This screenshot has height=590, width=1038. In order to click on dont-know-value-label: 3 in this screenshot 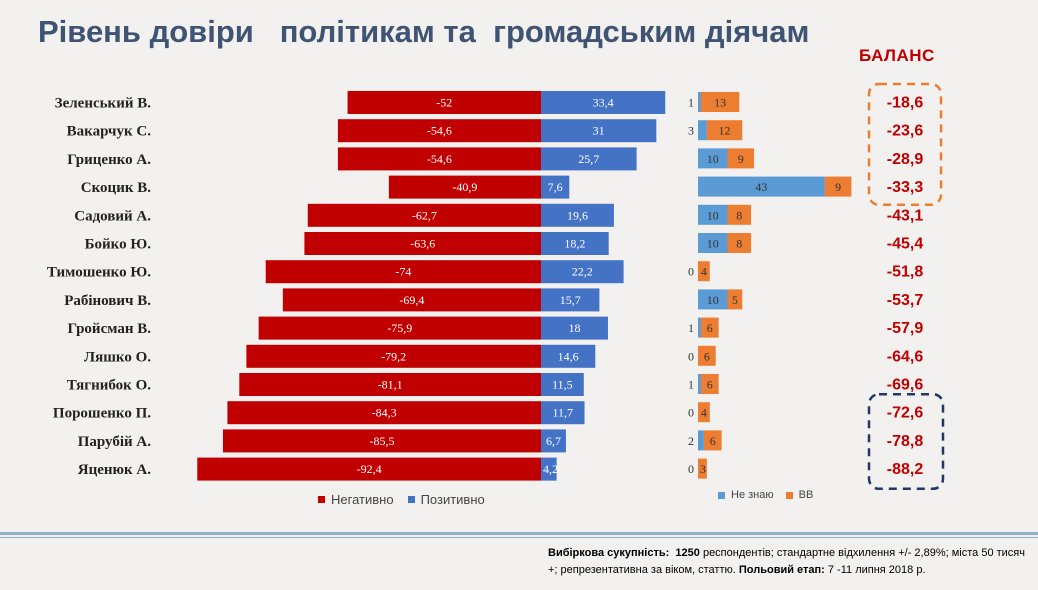, I will do `click(691, 131)`.